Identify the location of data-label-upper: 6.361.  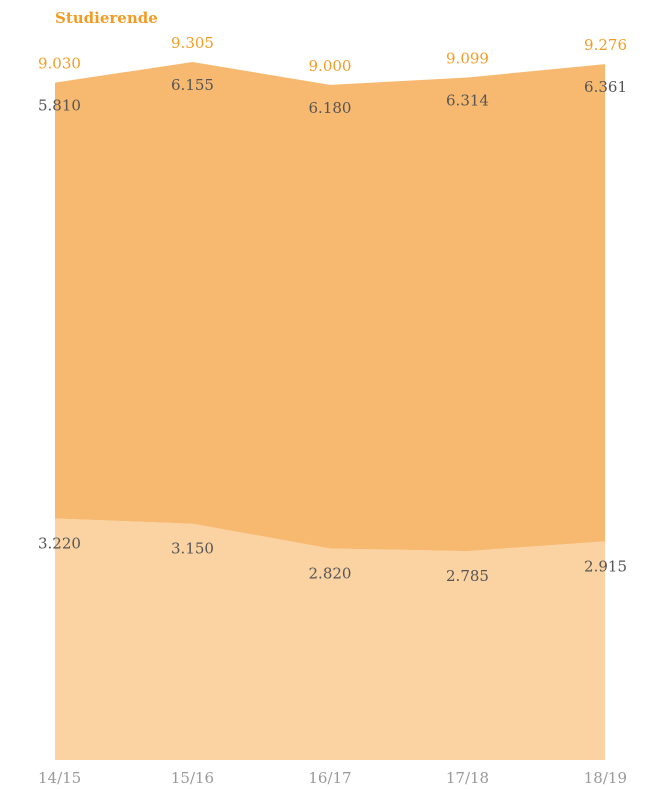
(605, 87).